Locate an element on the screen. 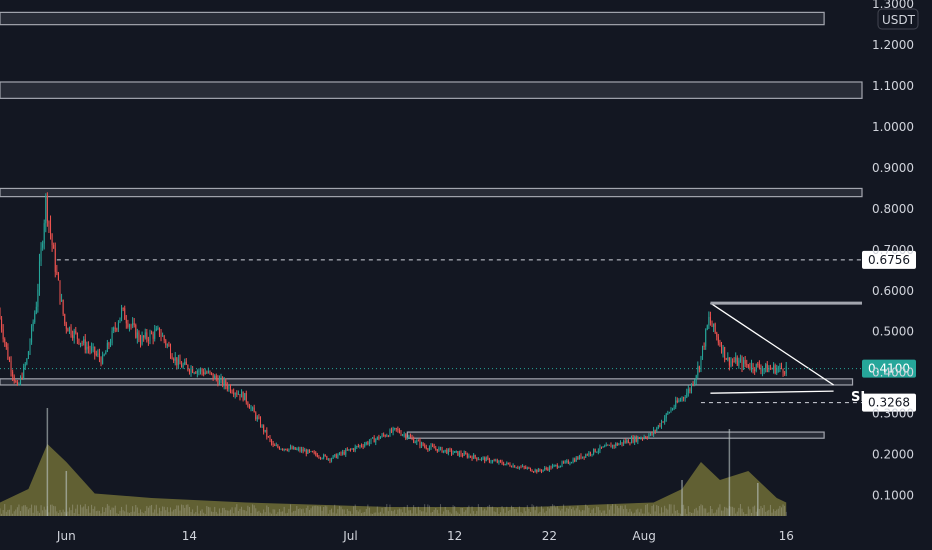 Image resolution: width=932 pixels, height=550 pixels. currency-badge is located at coordinates (898, 19).